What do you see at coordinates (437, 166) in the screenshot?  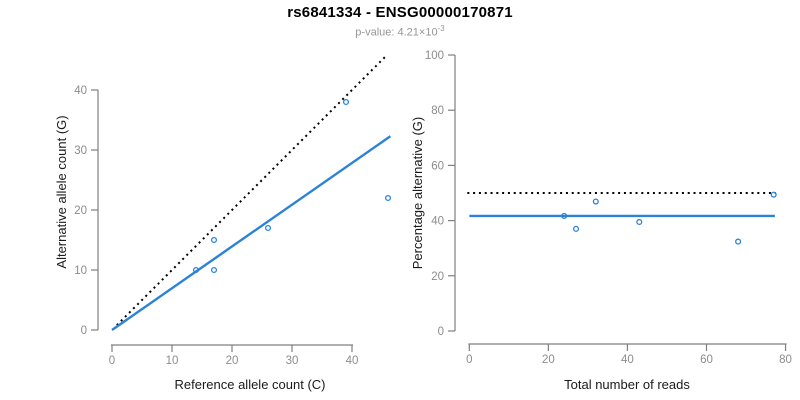 I see `y-tick-label: 60` at bounding box center [437, 166].